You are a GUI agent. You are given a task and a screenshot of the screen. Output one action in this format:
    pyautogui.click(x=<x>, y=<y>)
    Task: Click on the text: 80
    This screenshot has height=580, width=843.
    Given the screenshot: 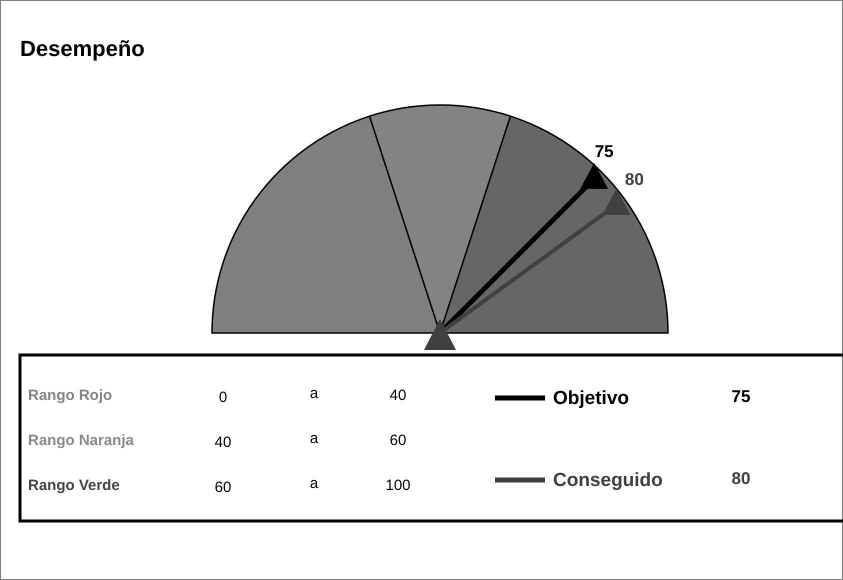 What is the action you would take?
    pyautogui.click(x=634, y=179)
    